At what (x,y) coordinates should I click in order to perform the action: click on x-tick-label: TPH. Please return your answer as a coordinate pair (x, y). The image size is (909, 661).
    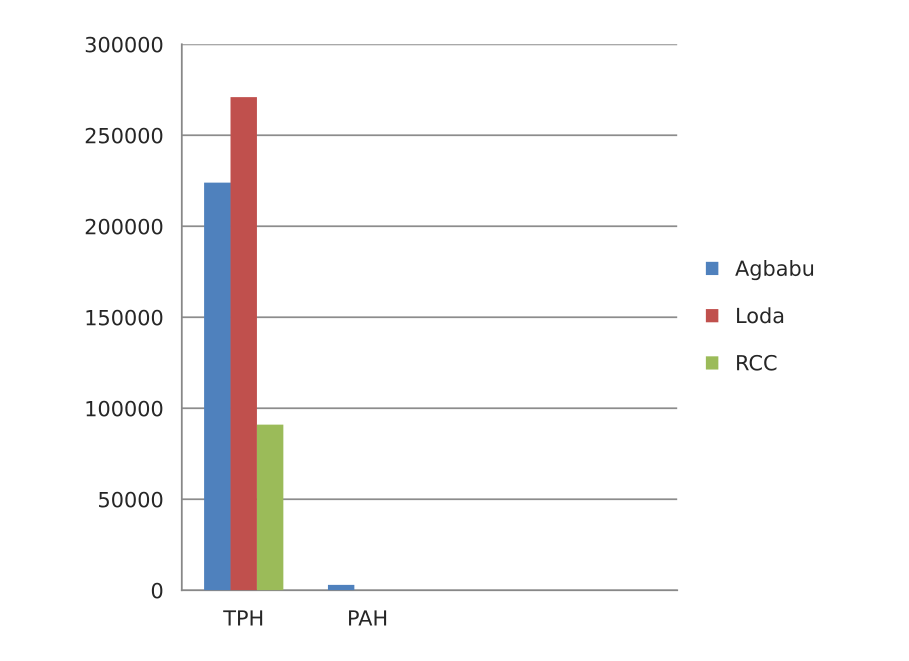
    Looking at the image, I should click on (242, 618).